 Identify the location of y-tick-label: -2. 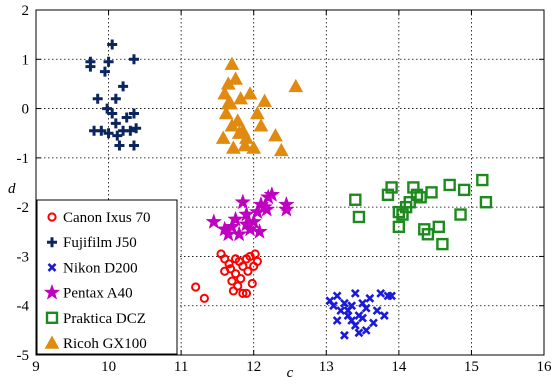
(23, 208).